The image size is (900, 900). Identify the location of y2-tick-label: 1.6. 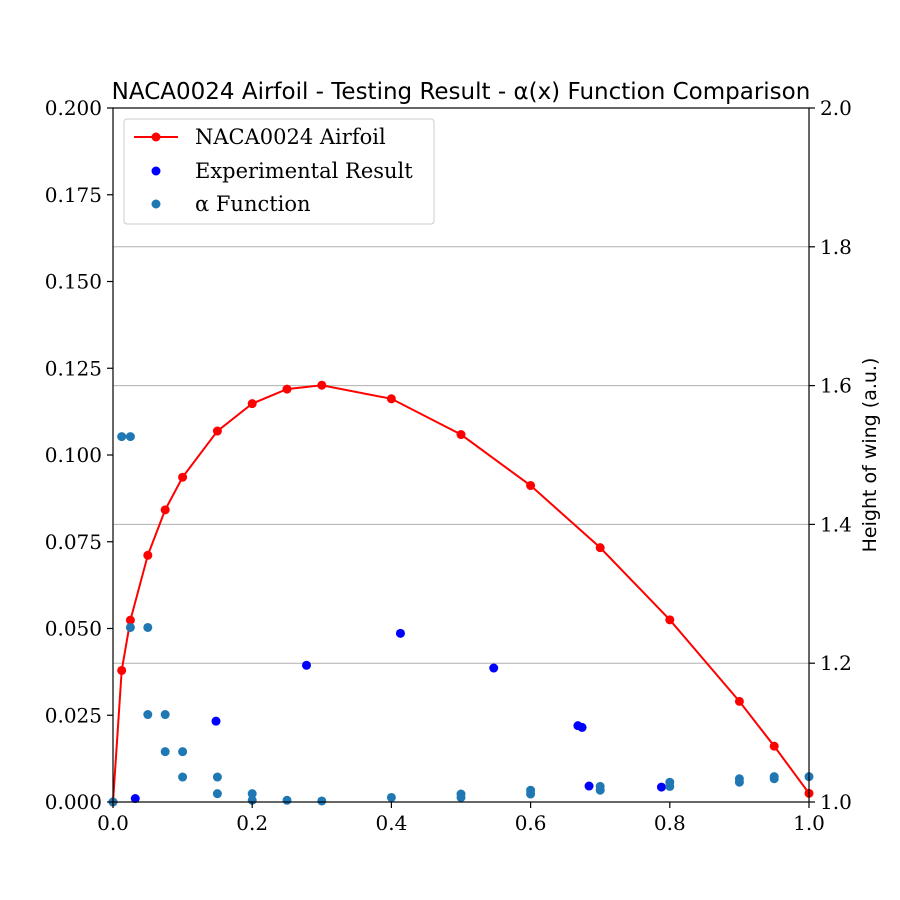
(836, 386).